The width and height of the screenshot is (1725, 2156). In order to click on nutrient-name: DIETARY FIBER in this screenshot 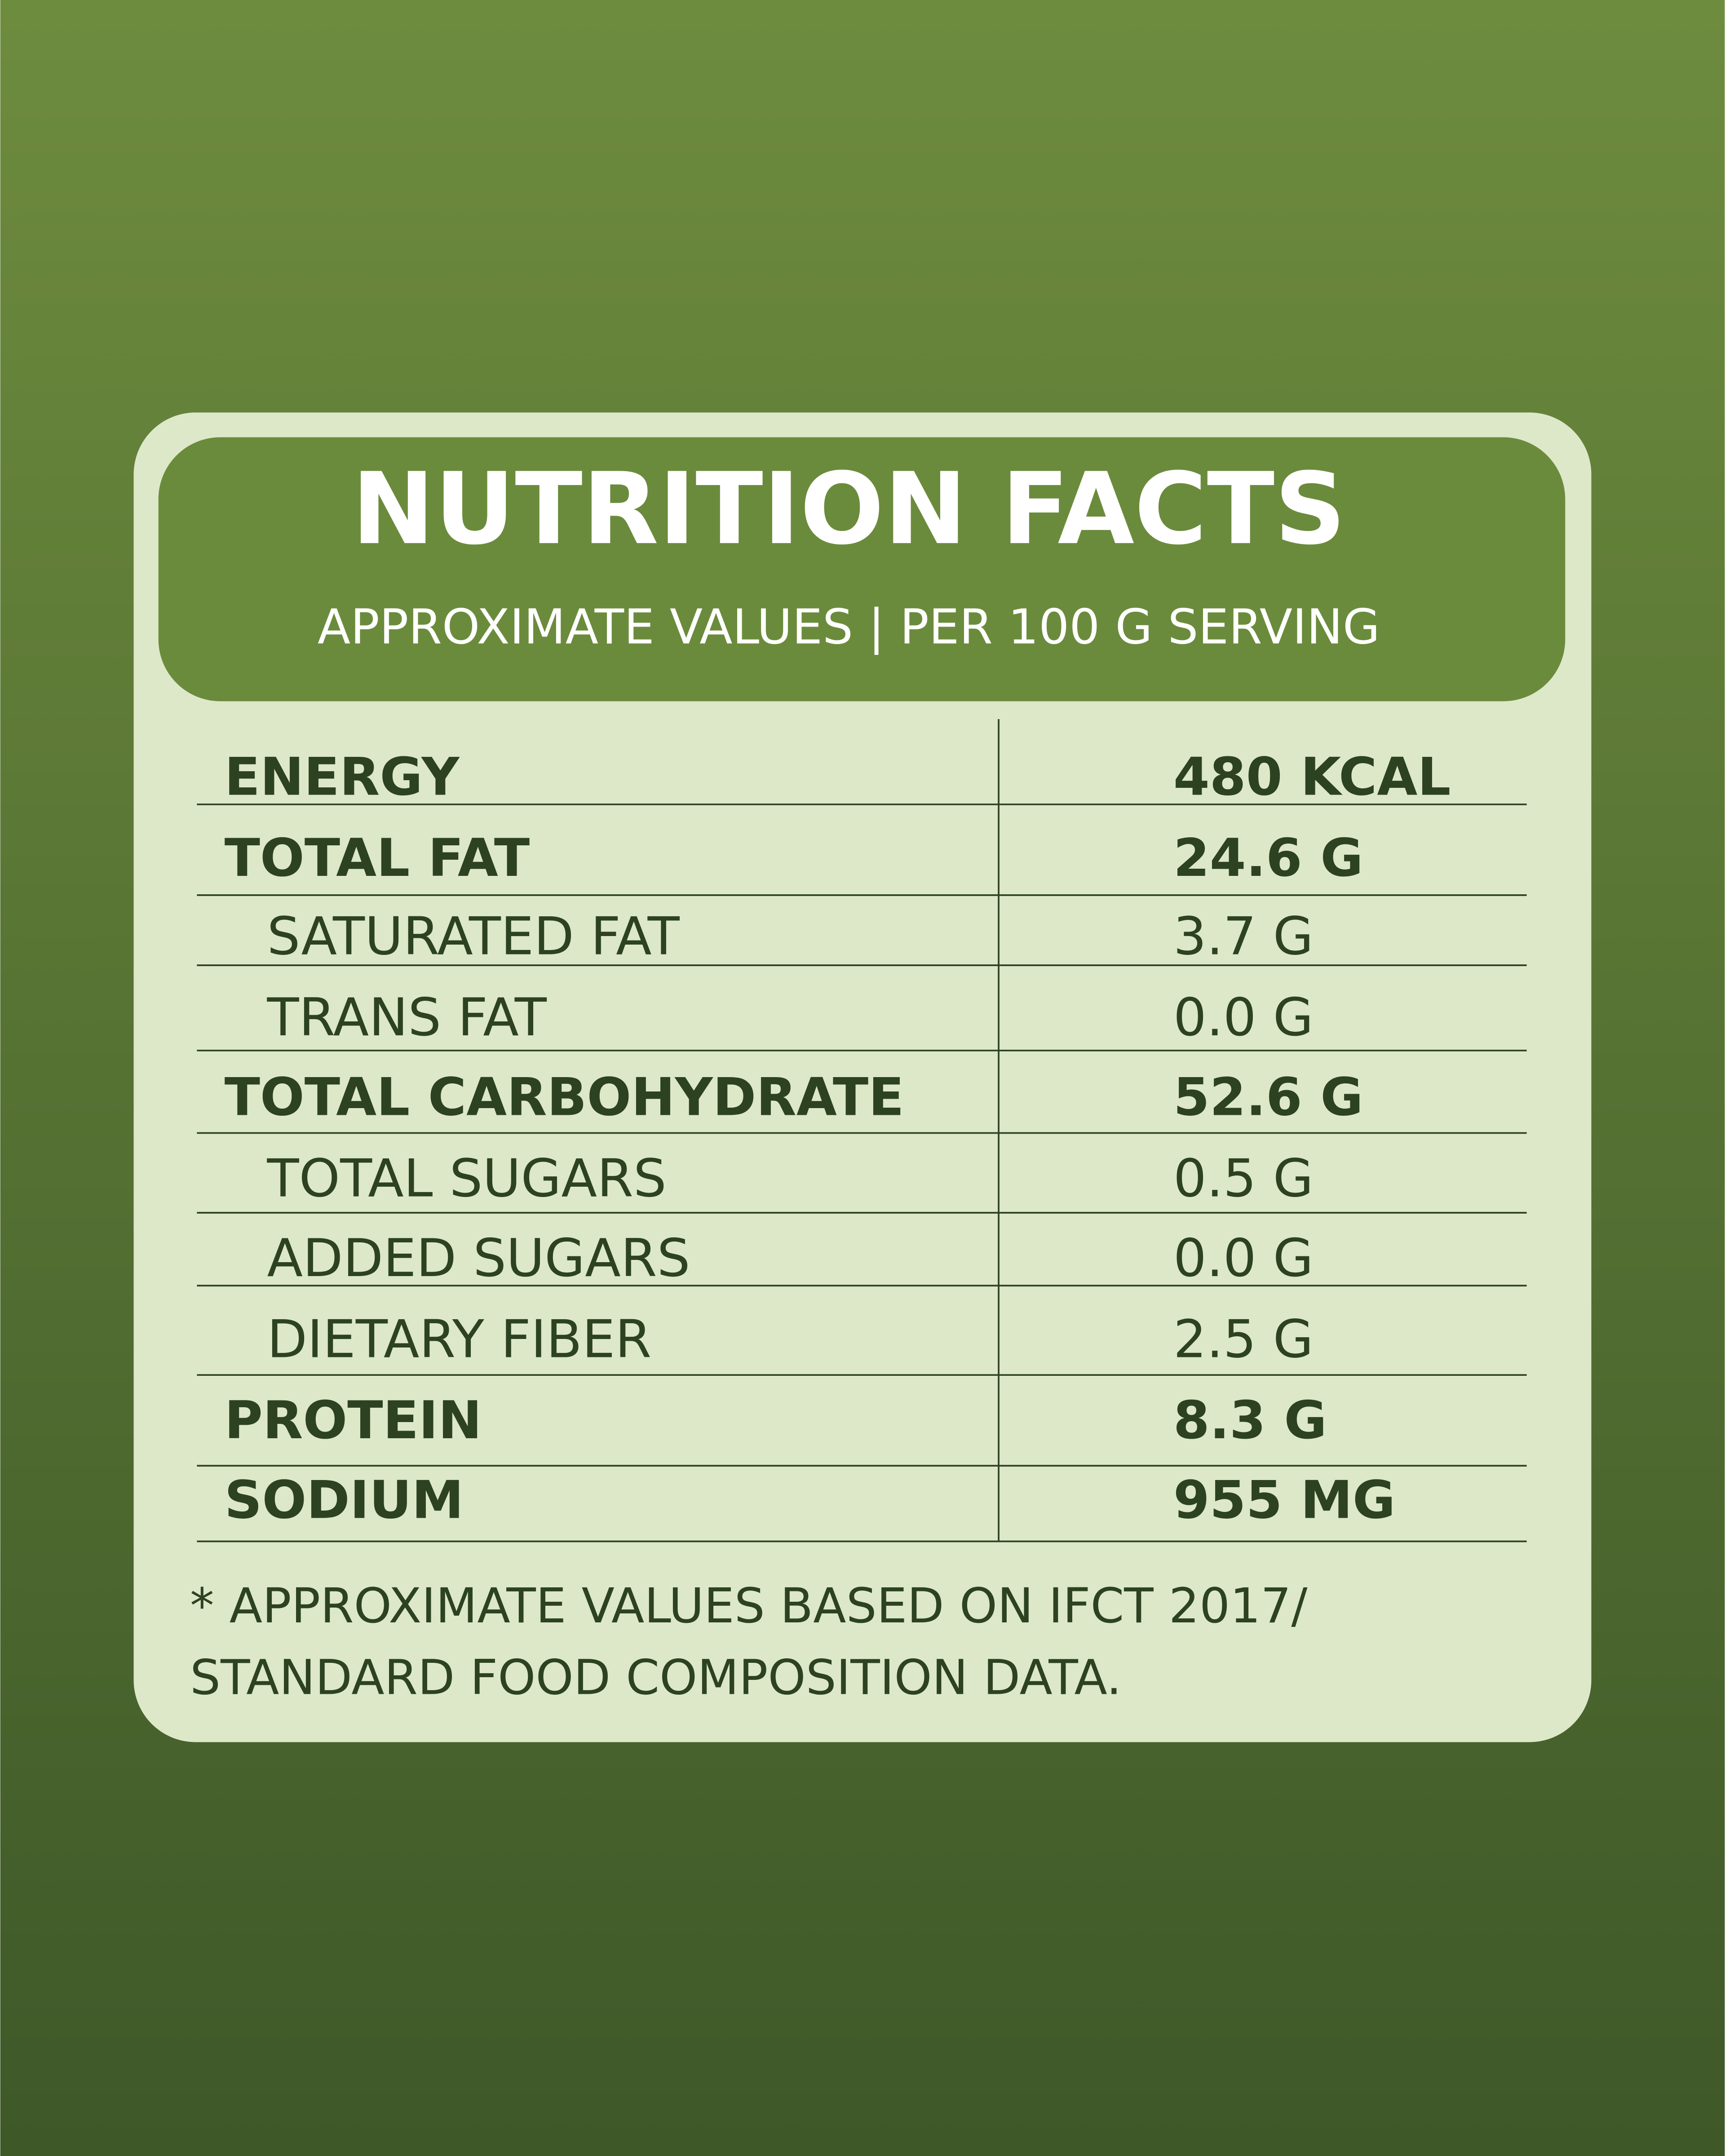, I will do `click(459, 1340)`.